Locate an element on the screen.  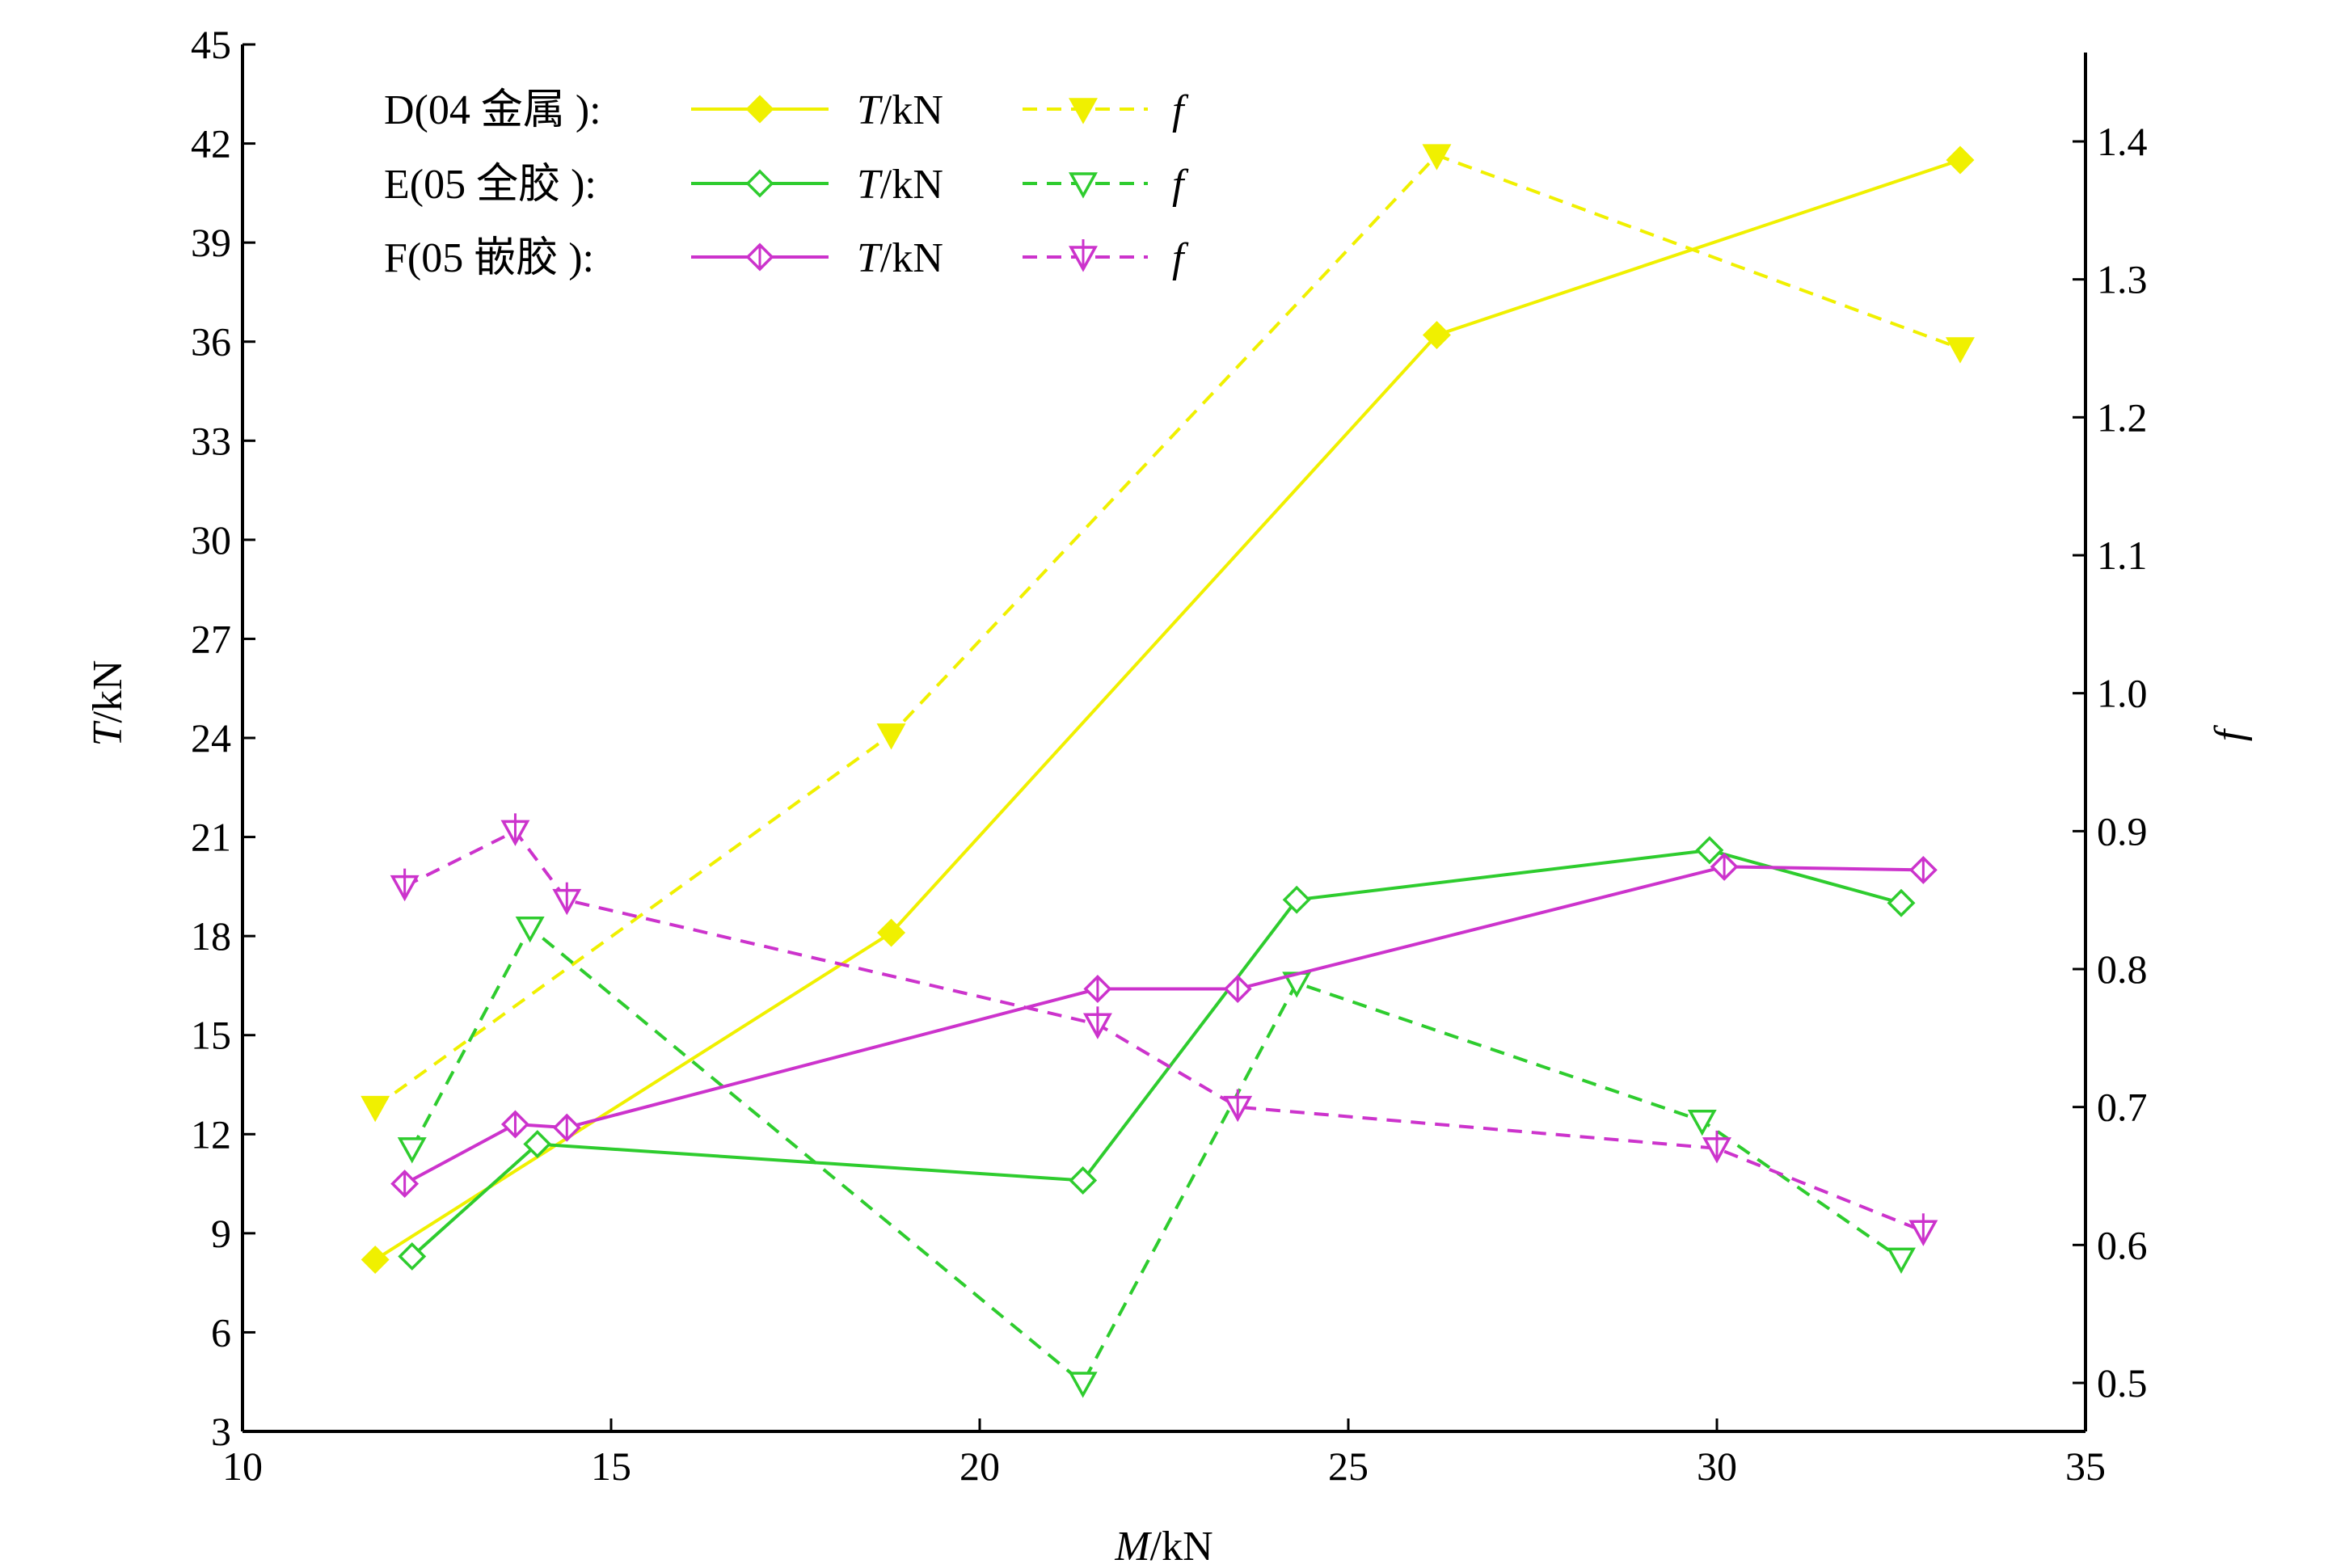
x-tick-label: 35 is located at coordinates (2085, 1466).